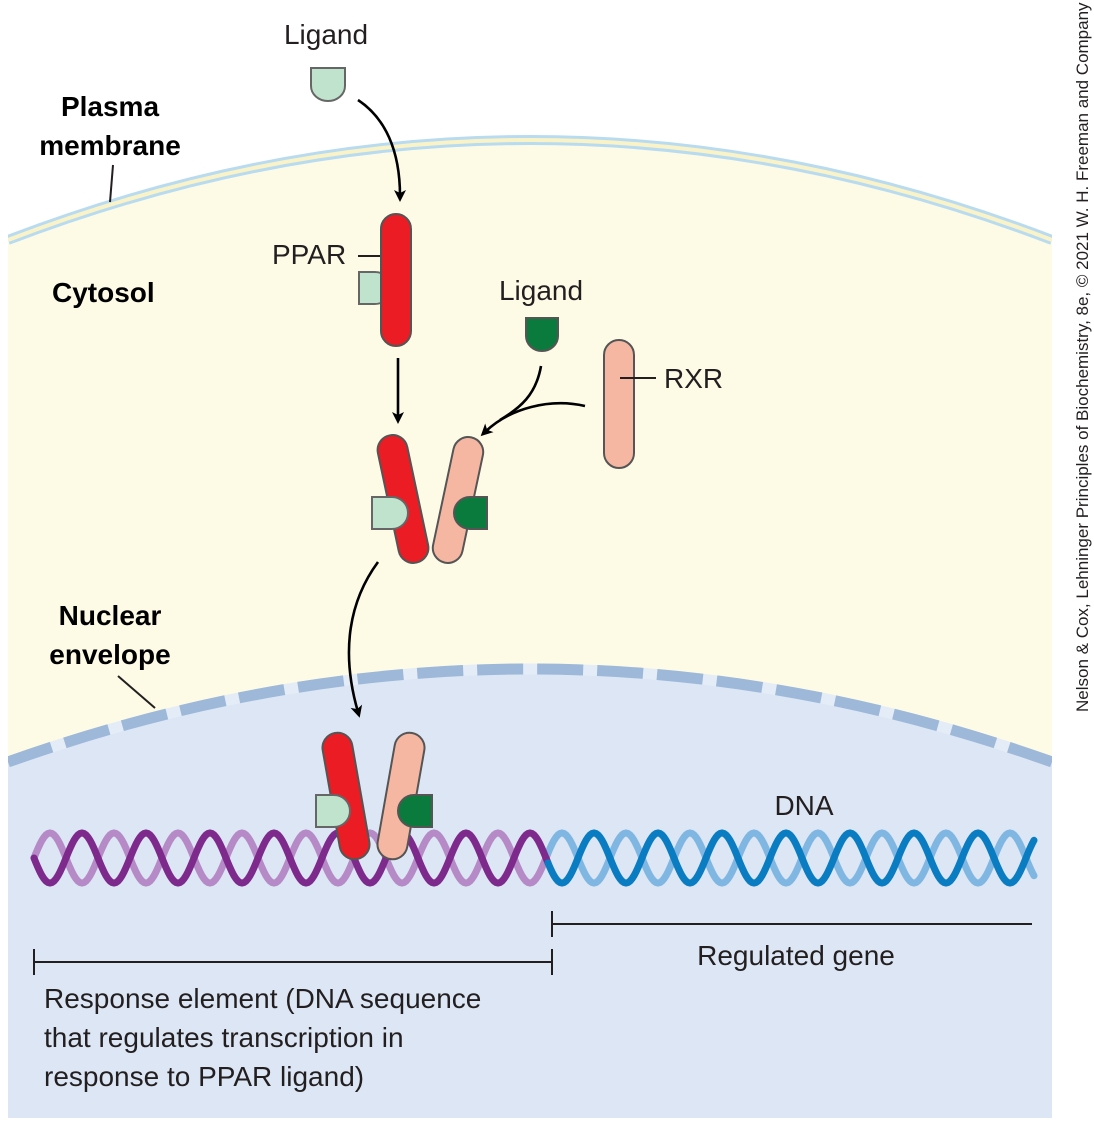 Image resolution: width=1094 pixels, height=1124 pixels. I want to click on response-element-label-3: response to PPAR ligand), so click(204, 1076).